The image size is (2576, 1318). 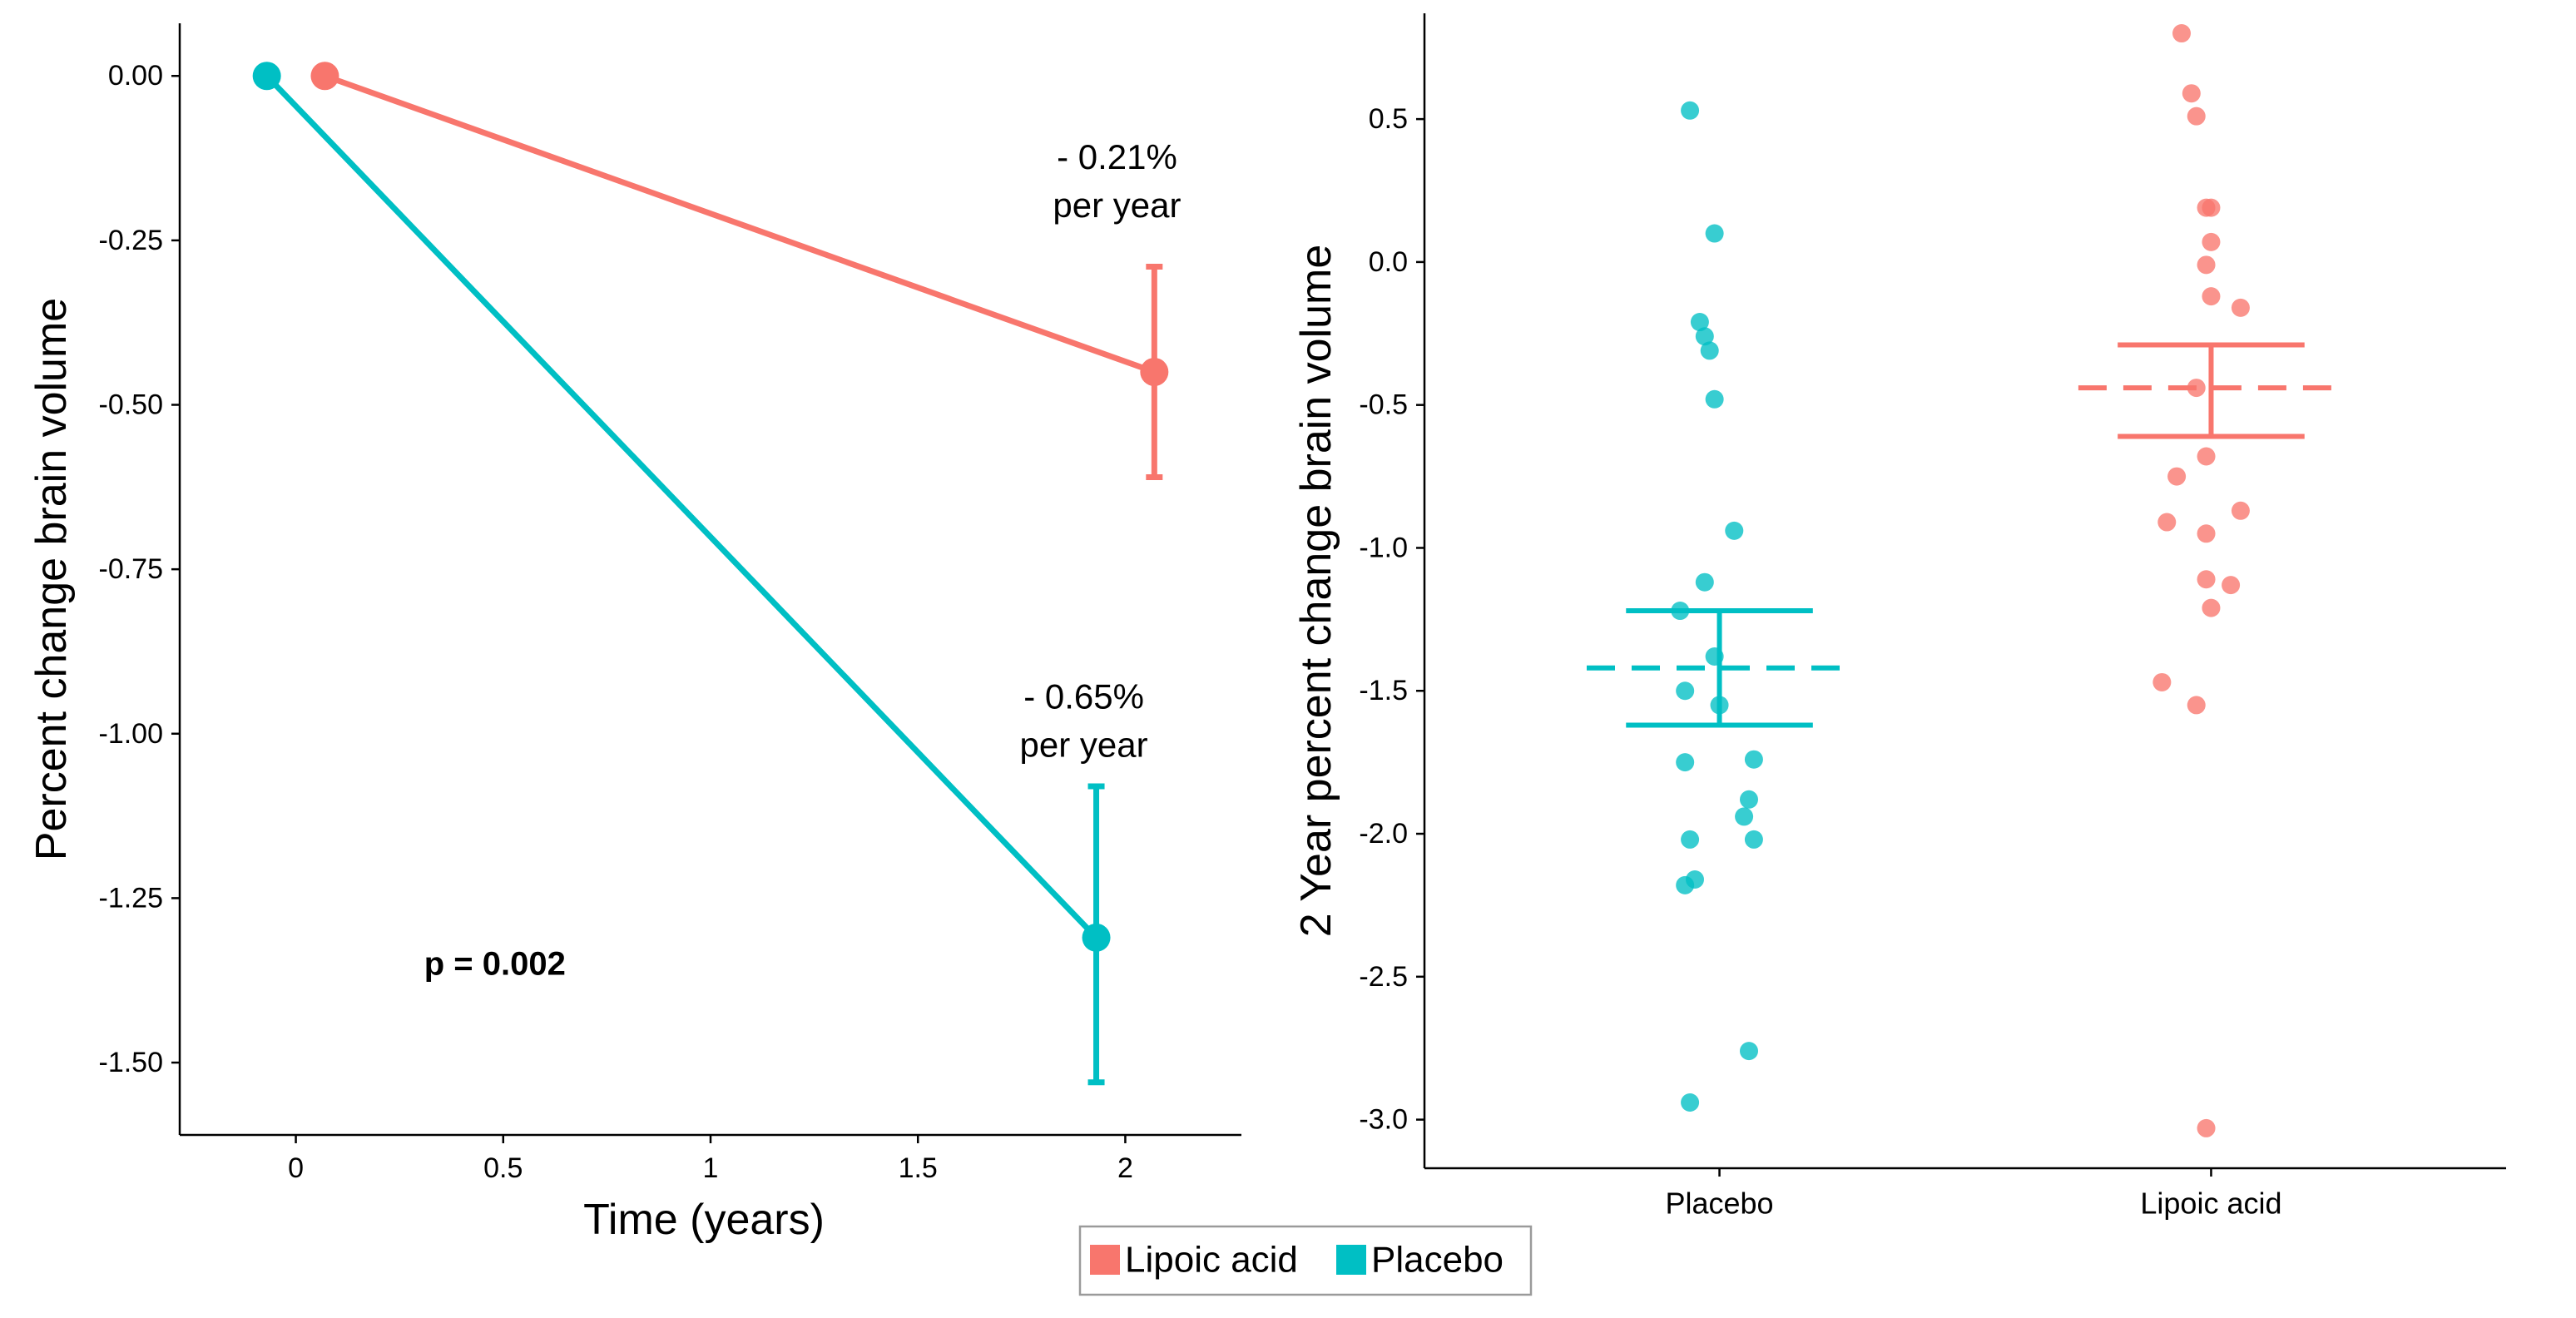 I want to click on right-y-tick-label: 0.5, so click(x=1389, y=119).